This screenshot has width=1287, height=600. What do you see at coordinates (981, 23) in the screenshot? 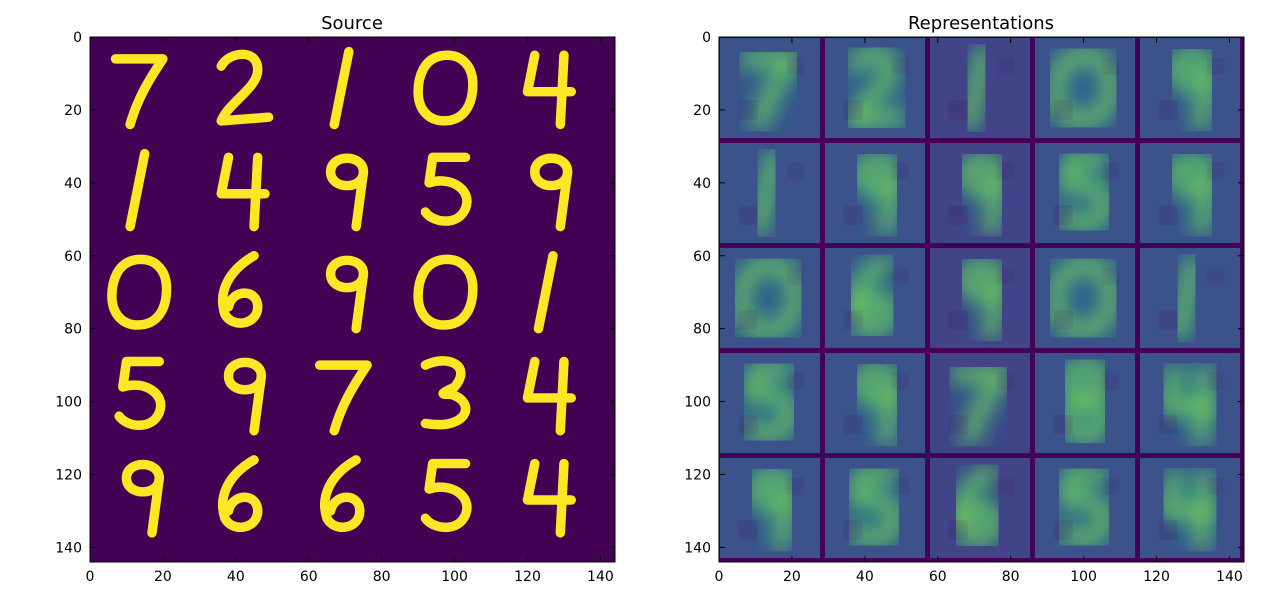
I see `representations-title: Representations` at bounding box center [981, 23].